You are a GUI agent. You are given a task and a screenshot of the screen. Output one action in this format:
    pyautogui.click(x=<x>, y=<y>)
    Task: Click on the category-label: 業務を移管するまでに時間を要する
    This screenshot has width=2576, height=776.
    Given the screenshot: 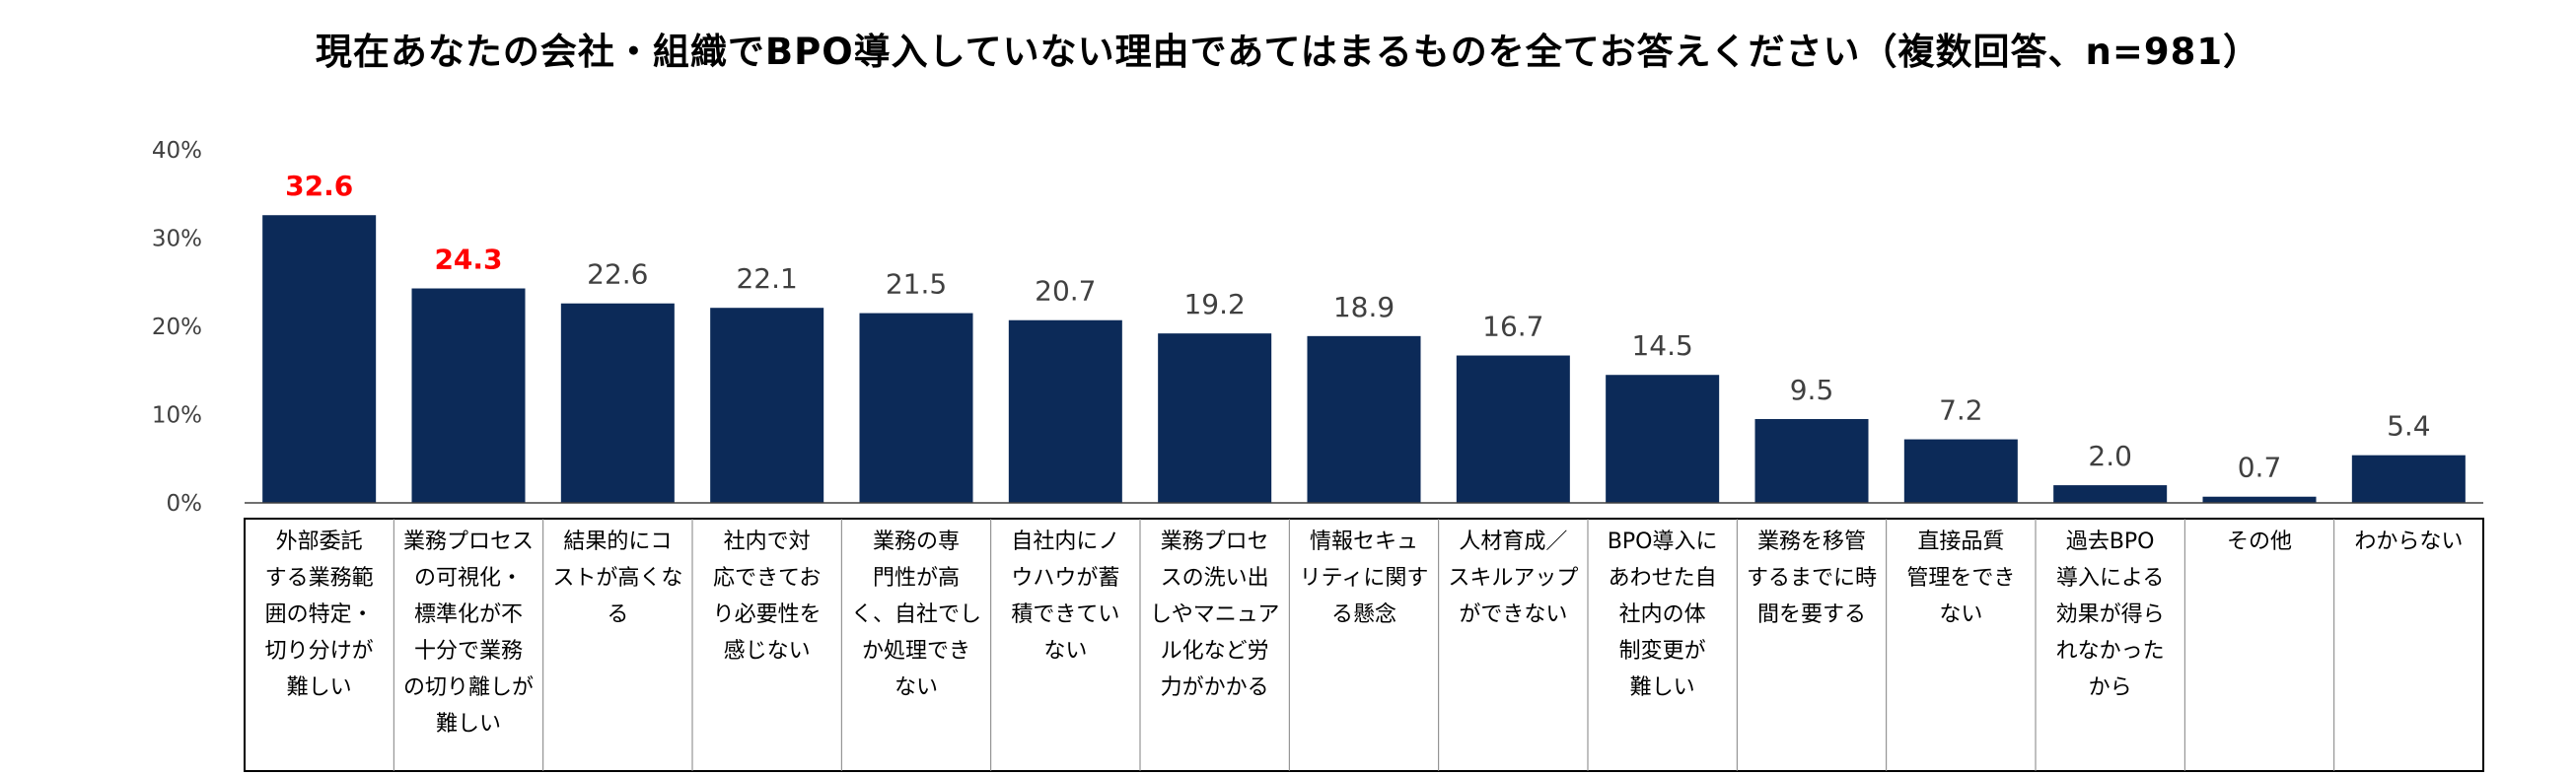 What is the action you would take?
    pyautogui.click(x=1812, y=578)
    